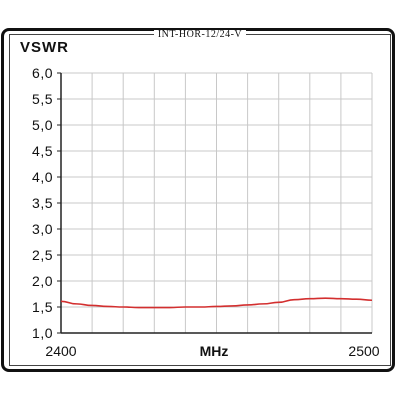 The image size is (400, 400). What do you see at coordinates (42, 177) in the screenshot?
I see `y-tick-label: 4,0` at bounding box center [42, 177].